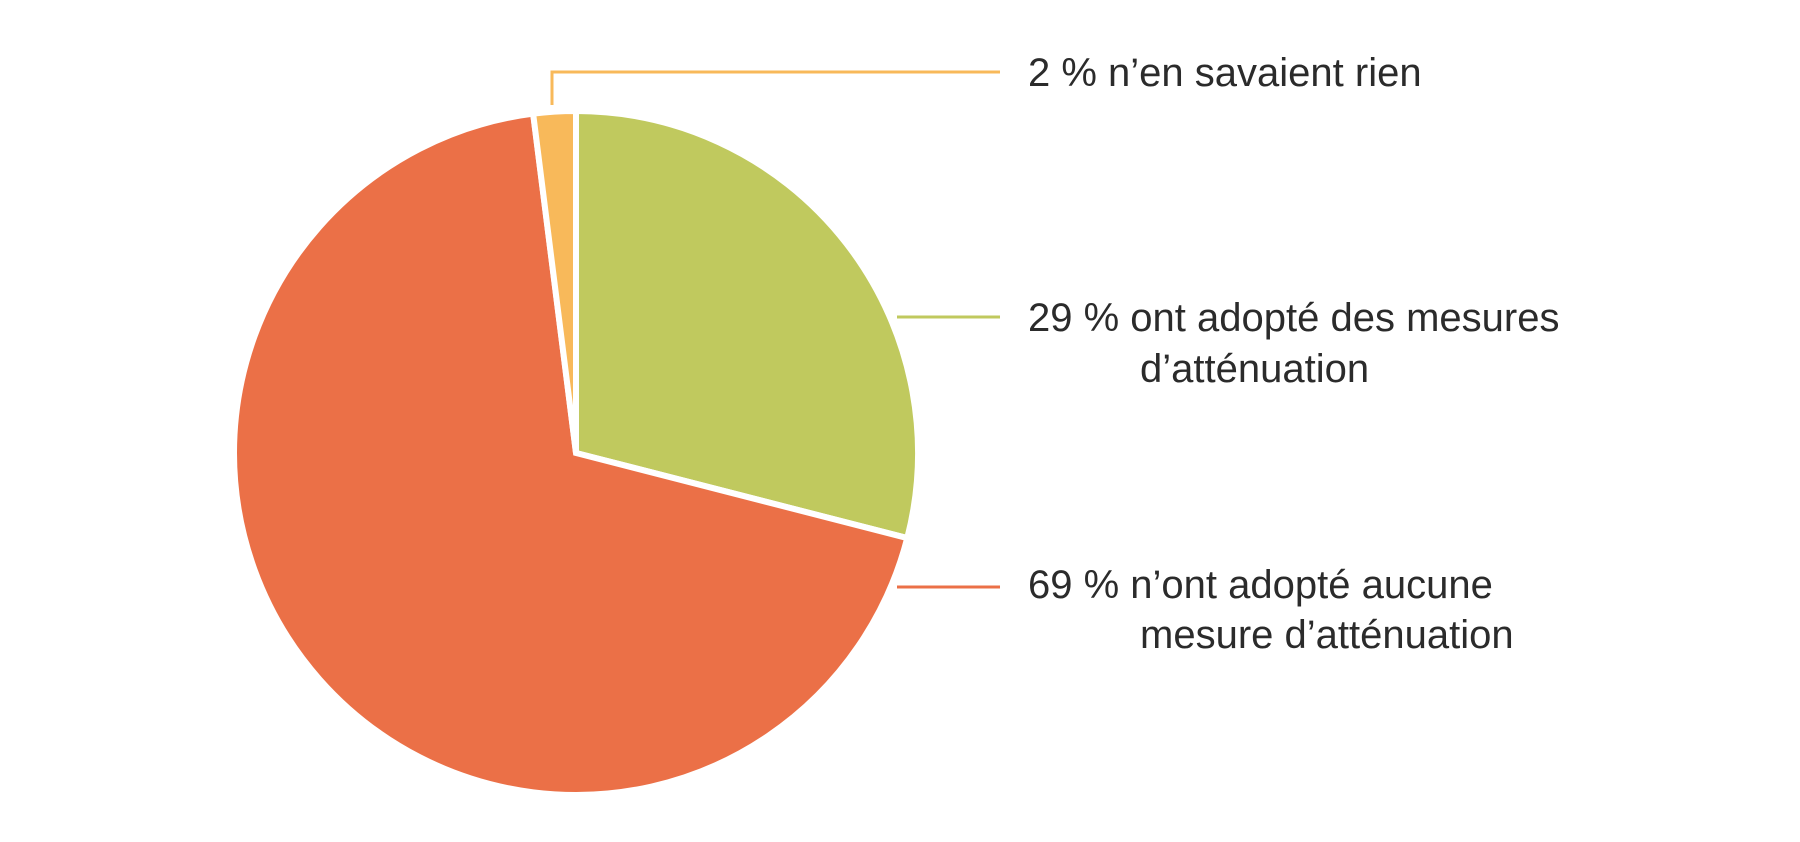 The image size is (1800, 842). Describe the element at coordinates (1225, 73) in the screenshot. I see `label-unaware-line1: 2 % n’en savaient rien` at that location.